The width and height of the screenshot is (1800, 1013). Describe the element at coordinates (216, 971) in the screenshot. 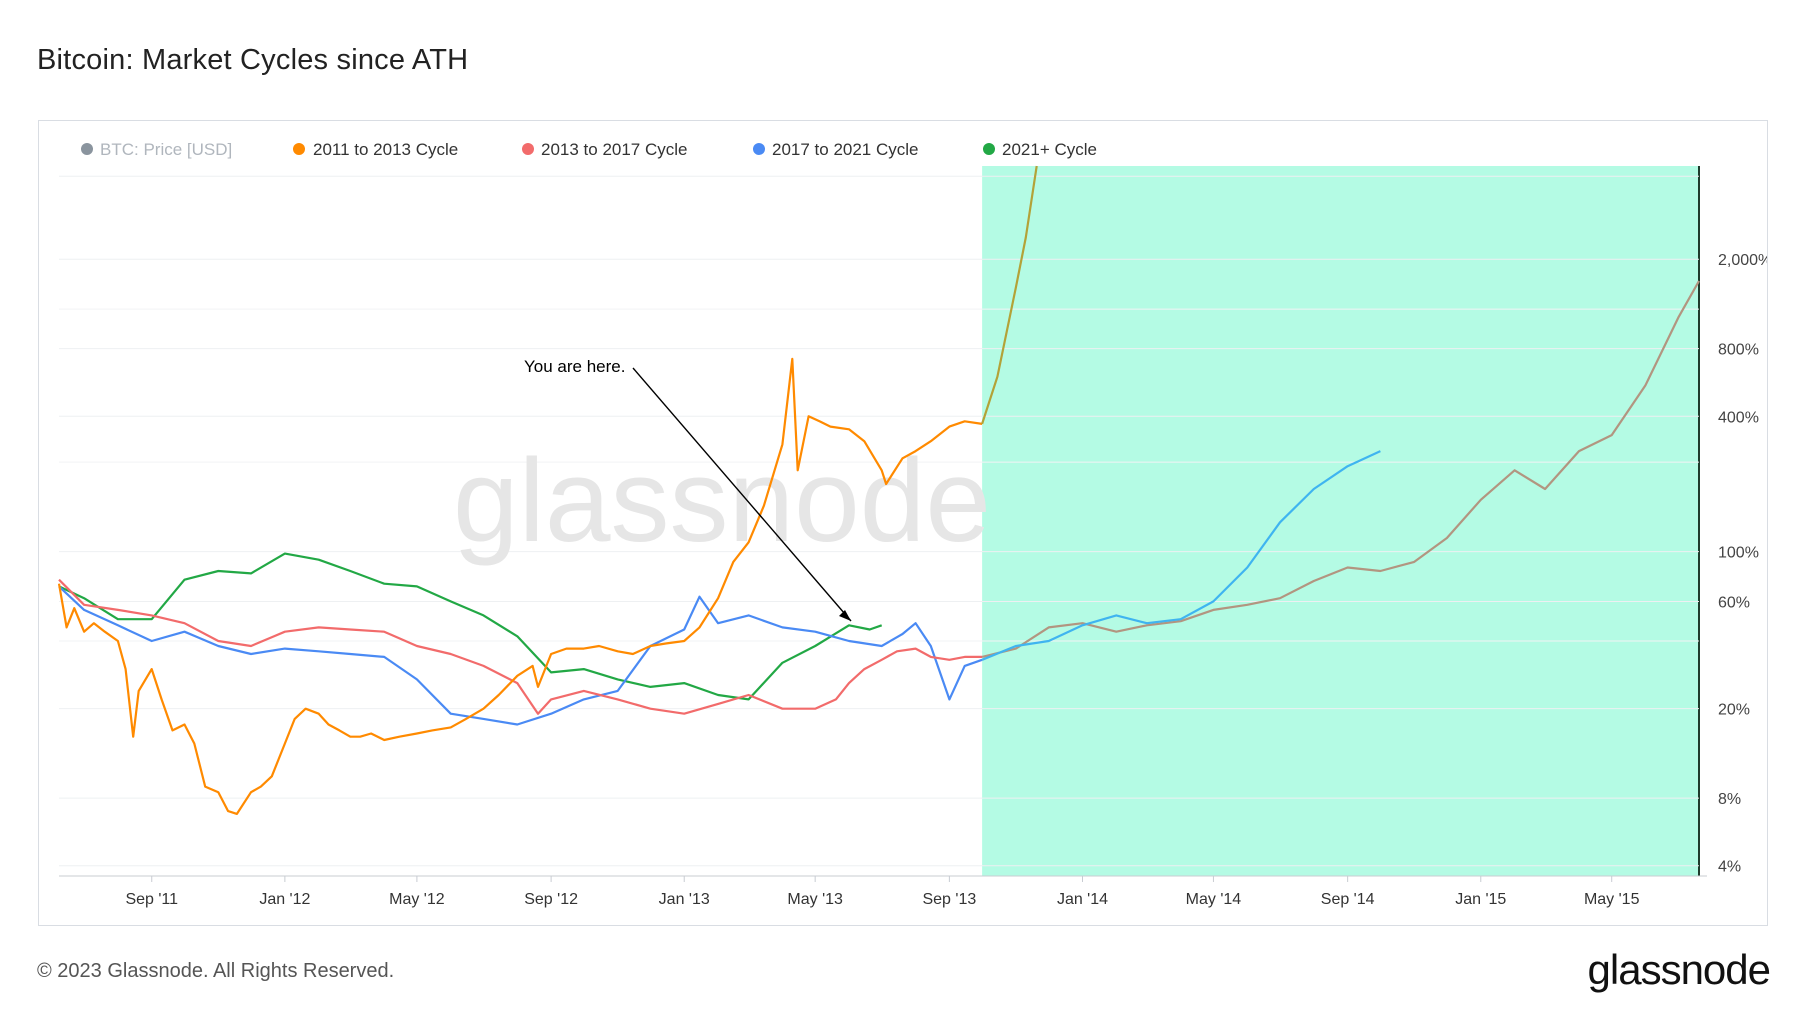

I see `copyright: © 2023 Glassnode. All Rights Reserved.` at that location.